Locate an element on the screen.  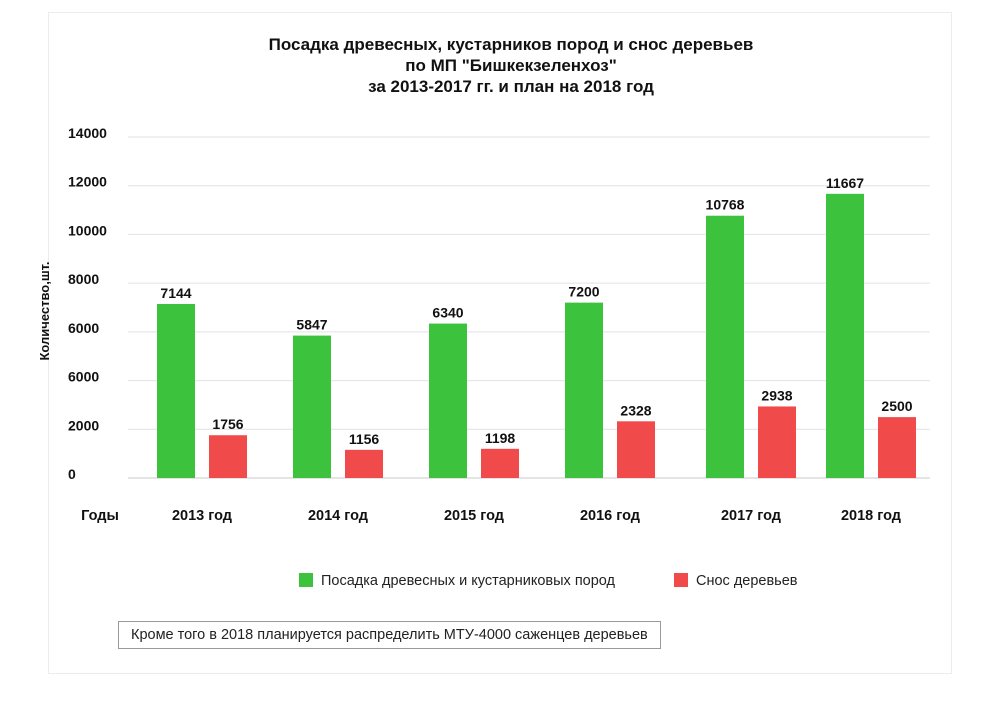
removal-bar-2013-год is located at coordinates (228, 456).